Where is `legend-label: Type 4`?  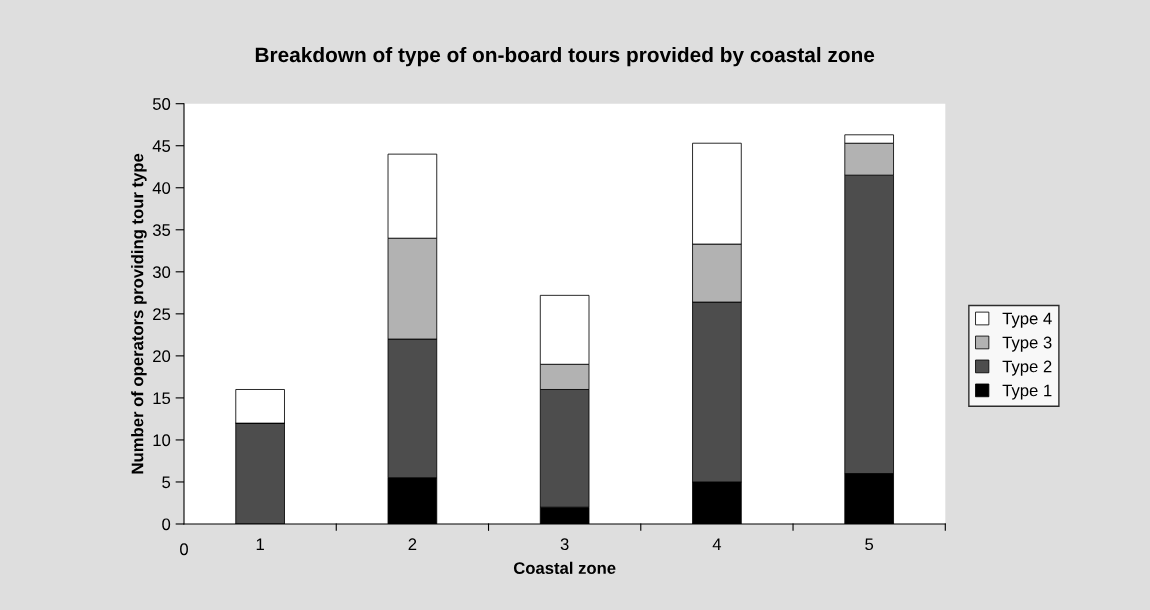 legend-label: Type 4 is located at coordinates (1027, 320).